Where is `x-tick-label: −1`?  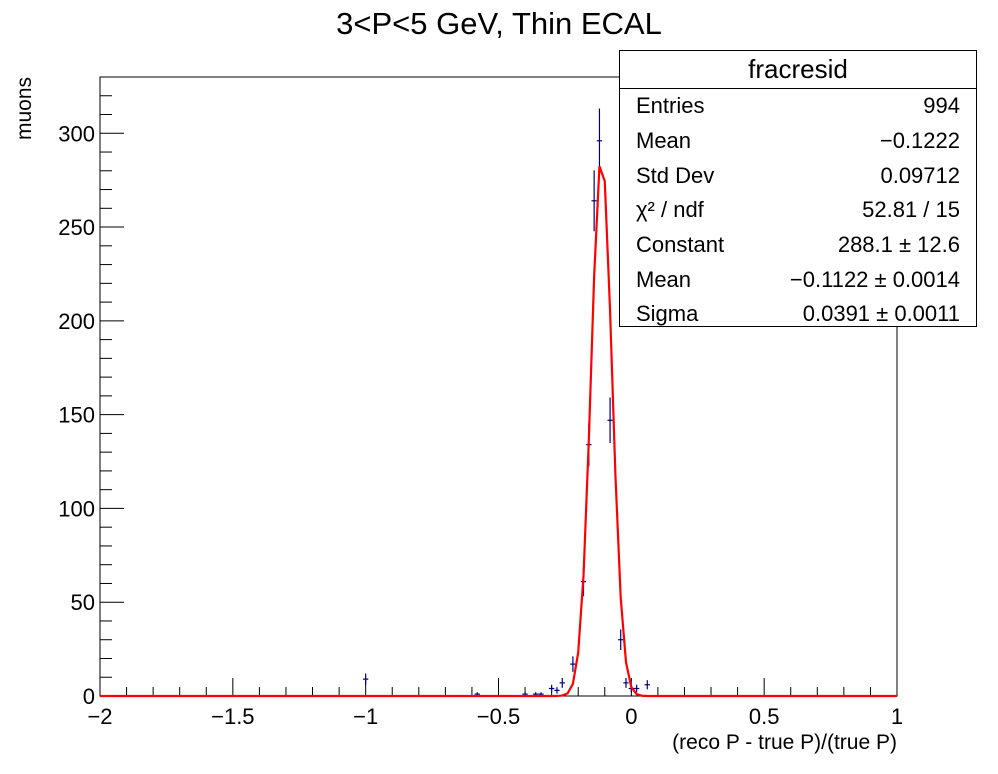
x-tick-label: −1 is located at coordinates (365, 716).